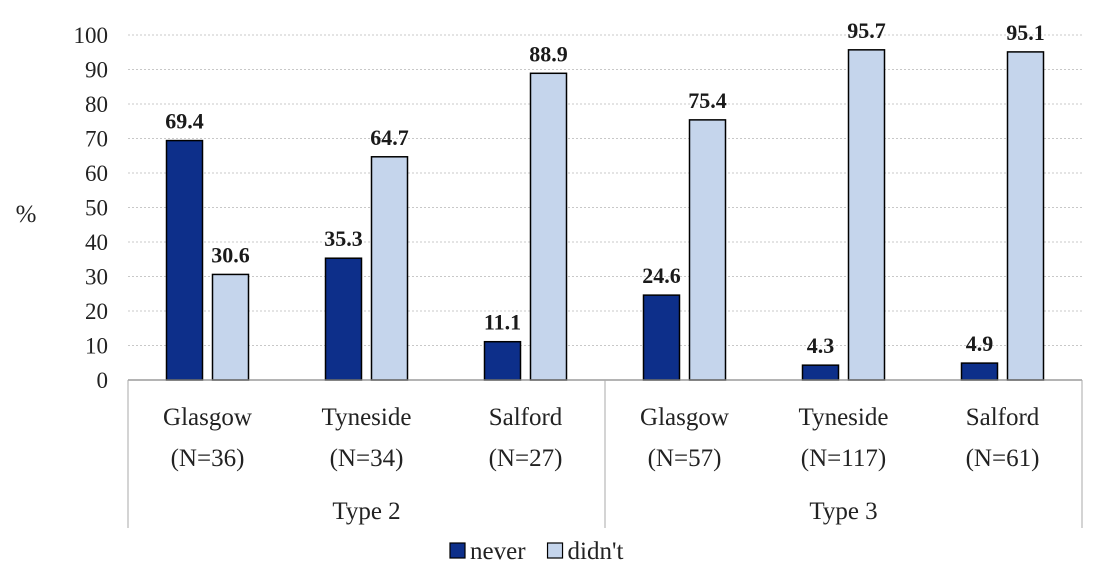 Image resolution: width=1094 pixels, height=581 pixels. Describe the element at coordinates (96, 208) in the screenshot. I see `y-tick-label: 50` at that location.